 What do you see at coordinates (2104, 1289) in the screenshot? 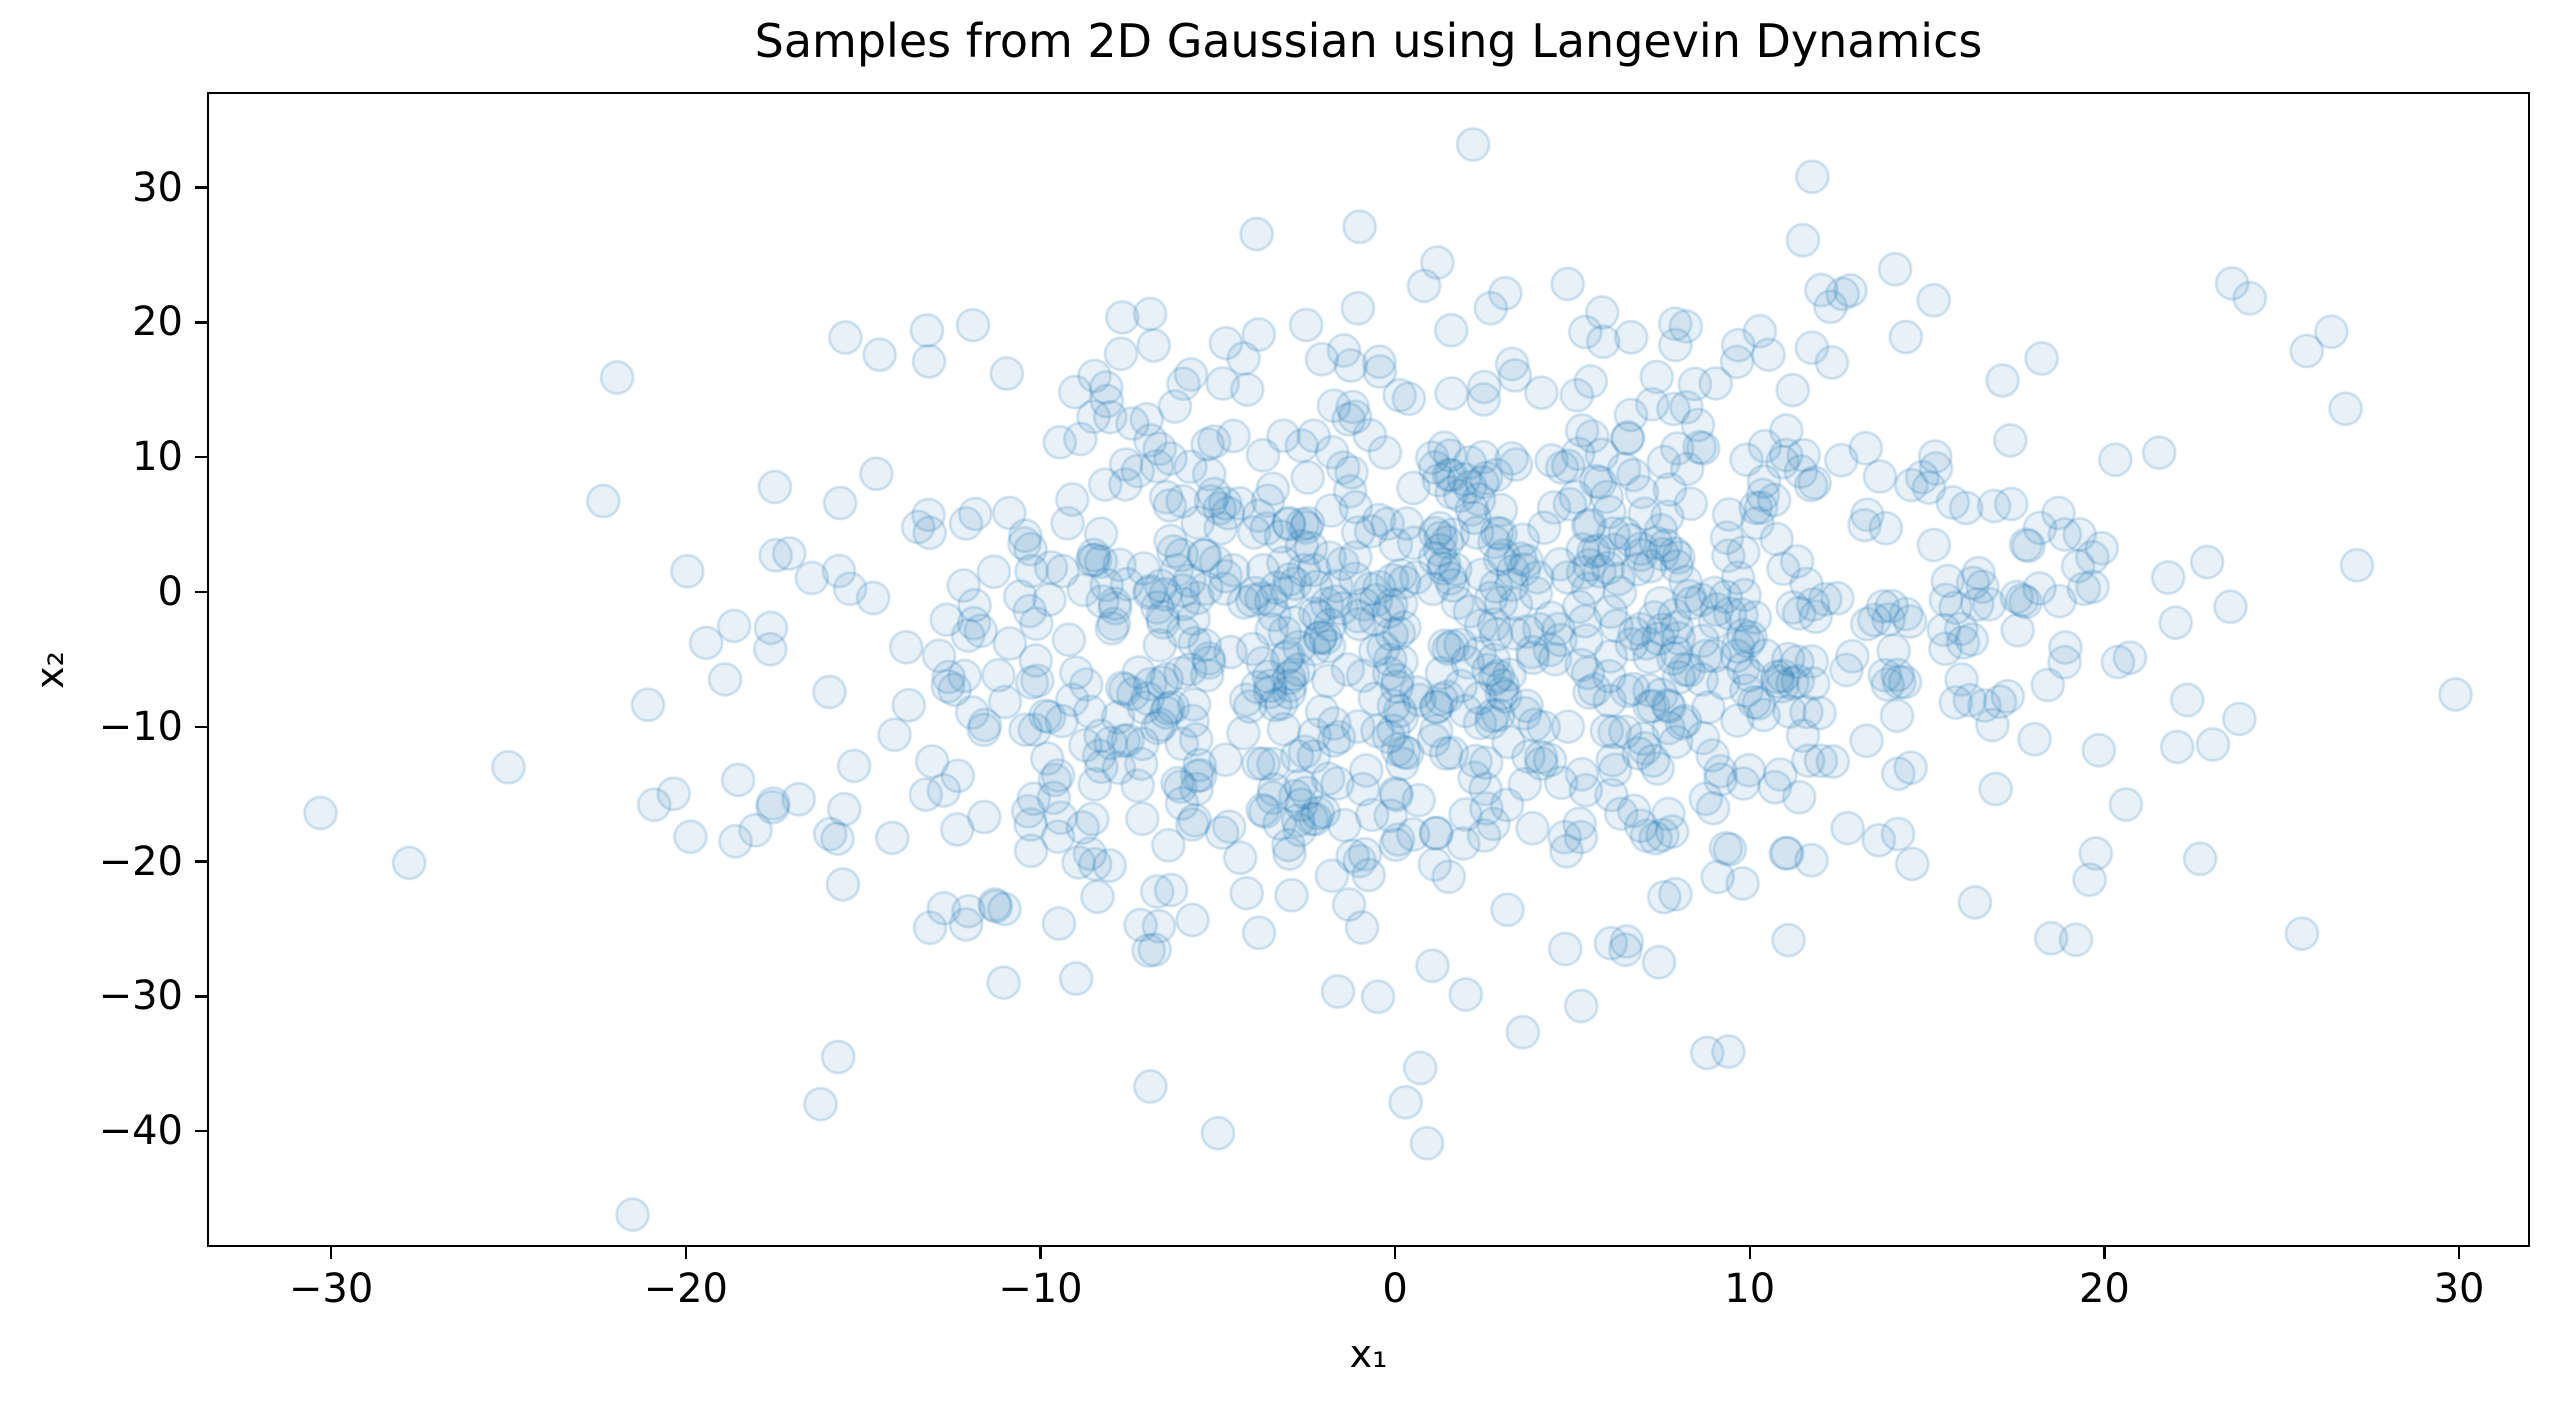
I see `x-tick-label: 20` at bounding box center [2104, 1289].